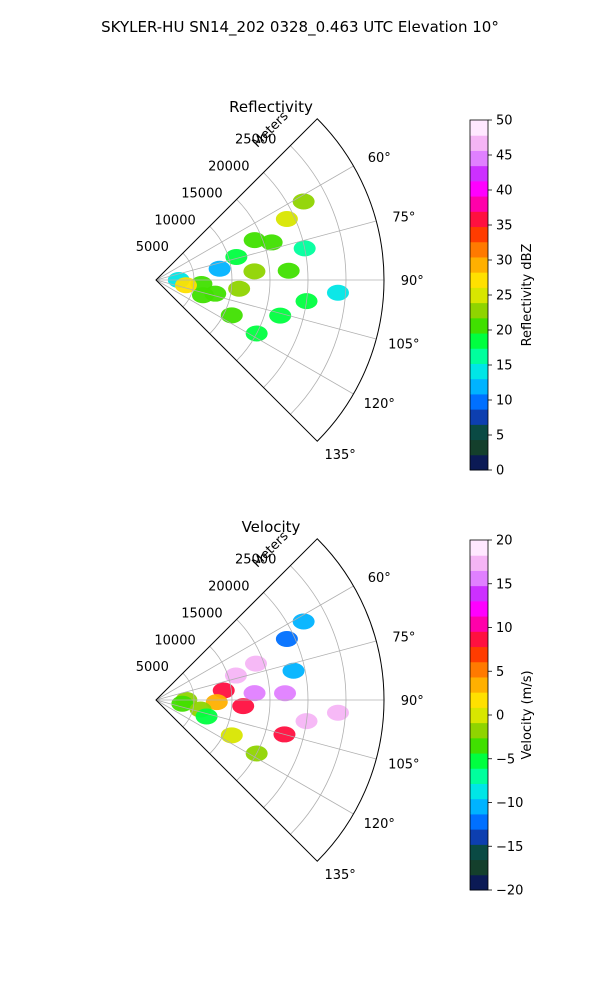 The image size is (600, 1004). I want to click on colorbar-label: Velocity (m/s), so click(527, 714).